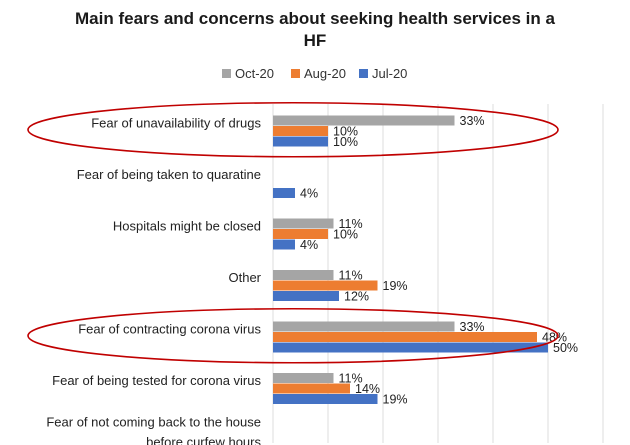  I want to click on category-label: Fear of being taken to quaratine, so click(169, 174).